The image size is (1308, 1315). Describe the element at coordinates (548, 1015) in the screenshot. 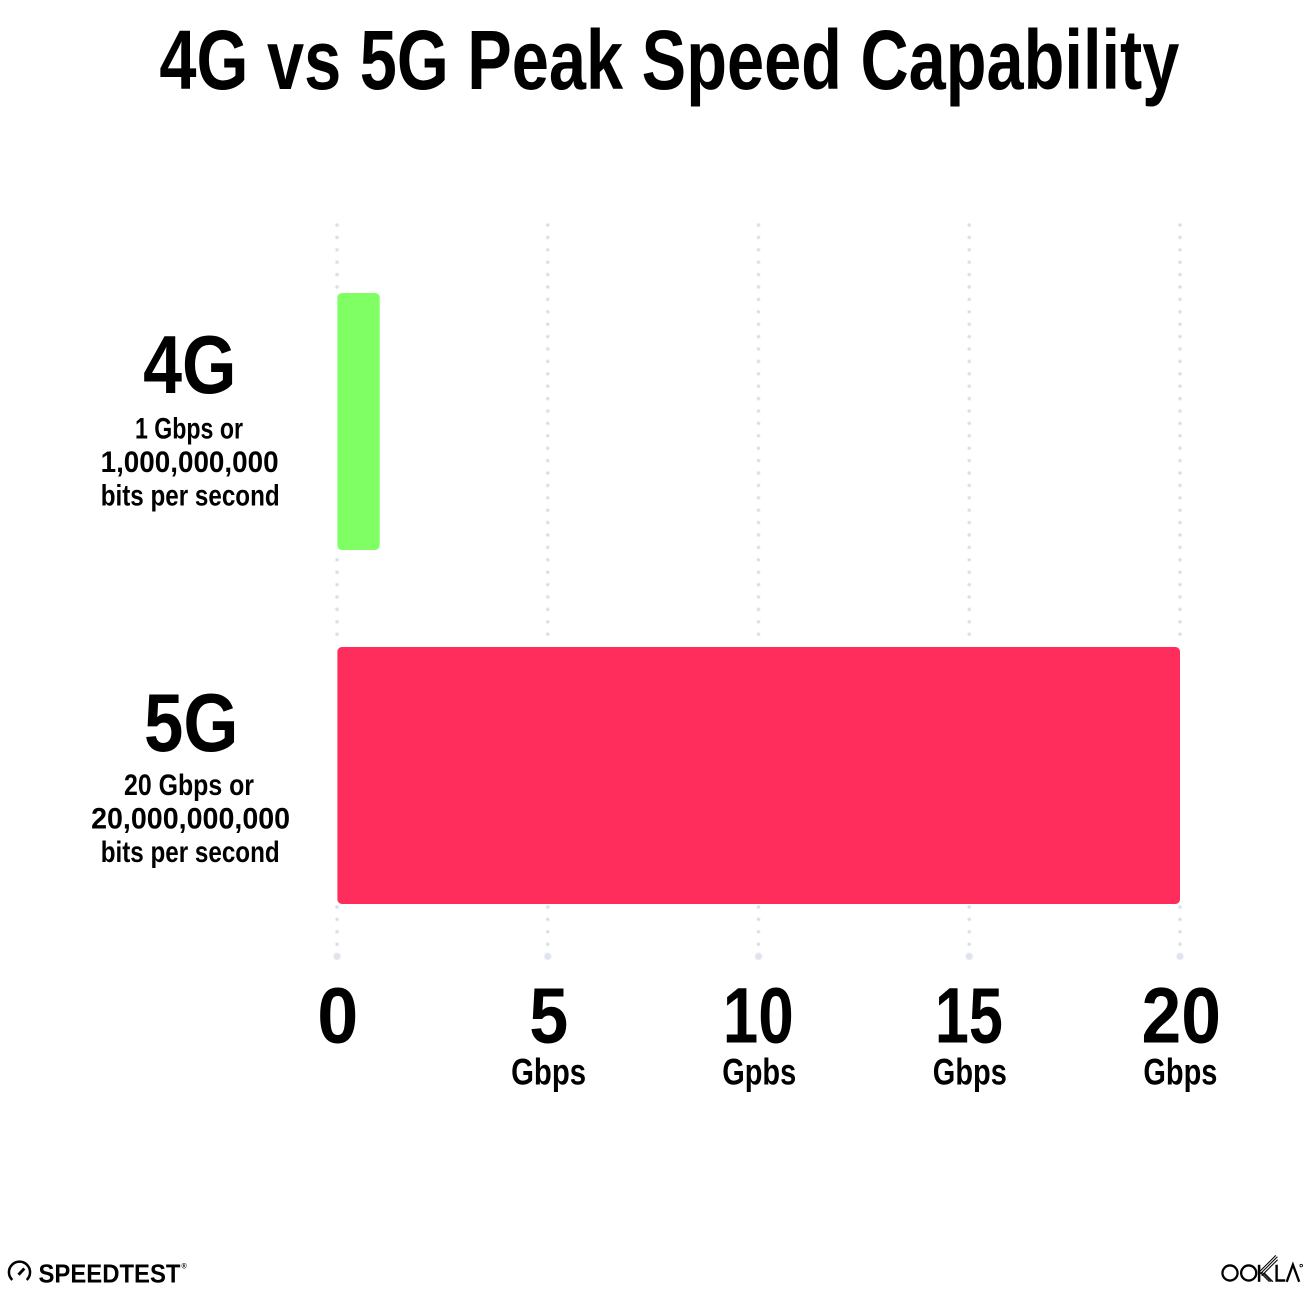

I see `svg-text: 5` at that location.